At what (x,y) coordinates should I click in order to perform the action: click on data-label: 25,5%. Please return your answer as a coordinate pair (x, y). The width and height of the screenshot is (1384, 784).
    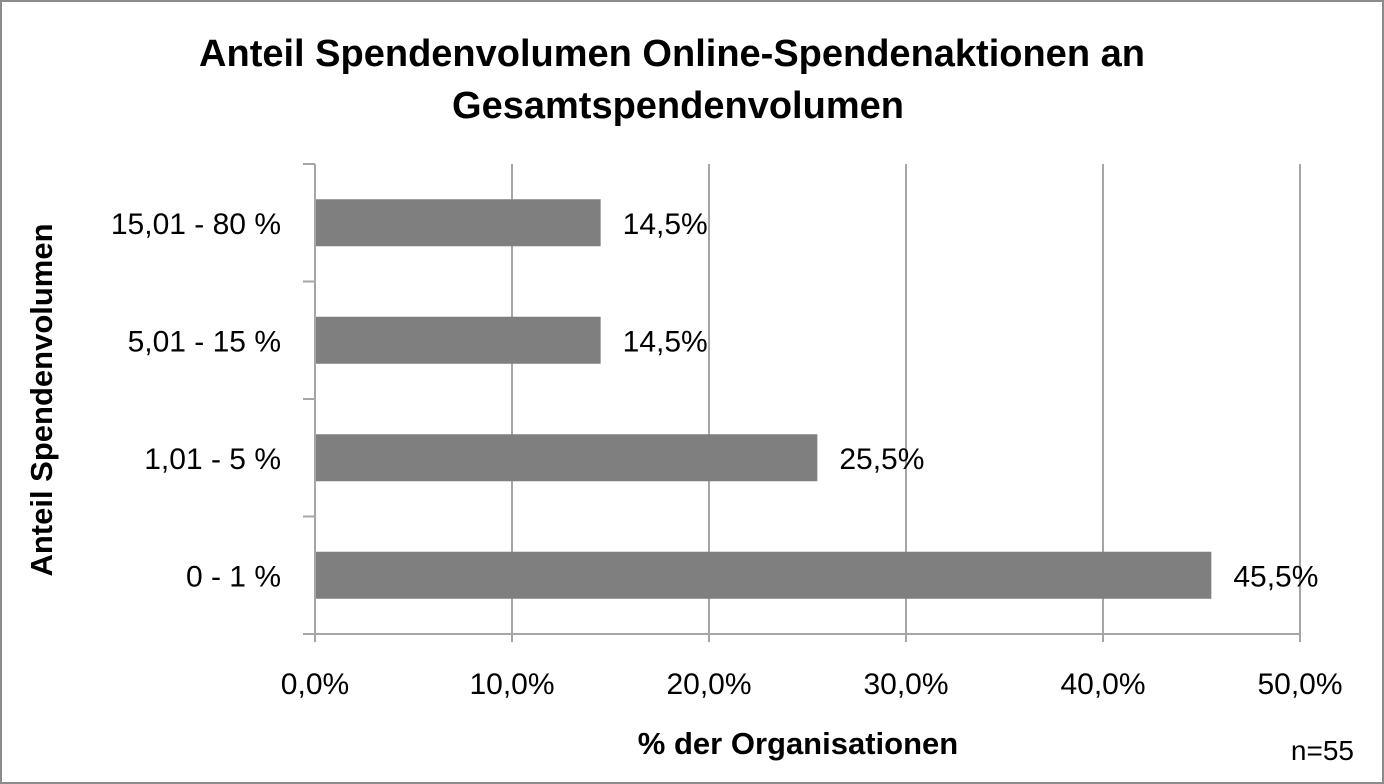
    Looking at the image, I should click on (881, 459).